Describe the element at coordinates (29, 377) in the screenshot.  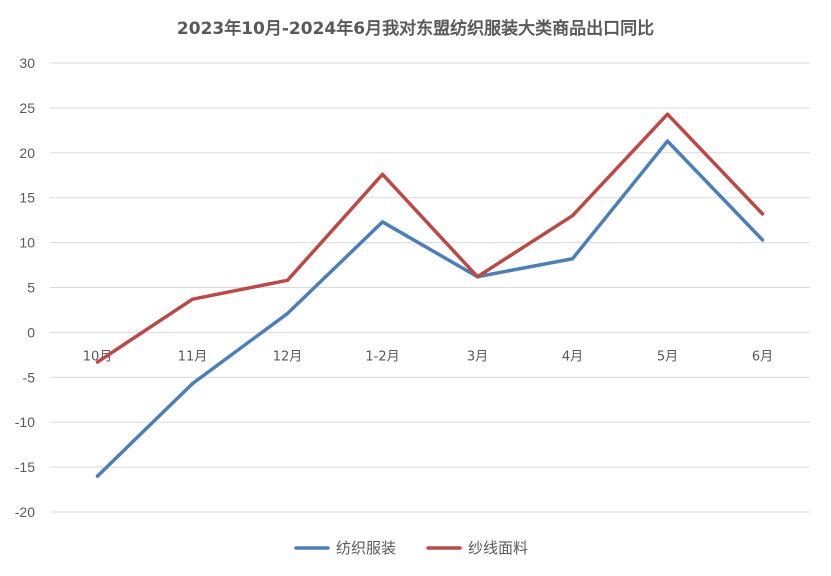
I see `y-tick-label: -5` at that location.